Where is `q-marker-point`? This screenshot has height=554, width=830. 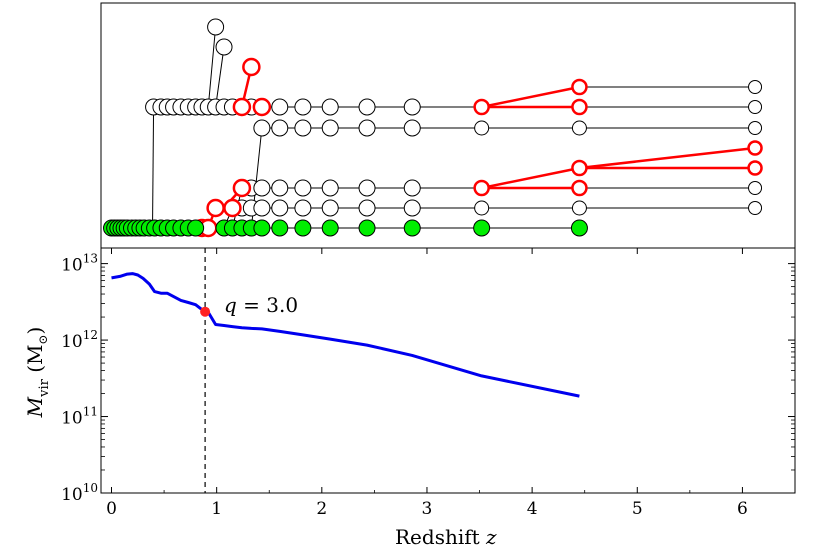
q-marker-point is located at coordinates (205, 311).